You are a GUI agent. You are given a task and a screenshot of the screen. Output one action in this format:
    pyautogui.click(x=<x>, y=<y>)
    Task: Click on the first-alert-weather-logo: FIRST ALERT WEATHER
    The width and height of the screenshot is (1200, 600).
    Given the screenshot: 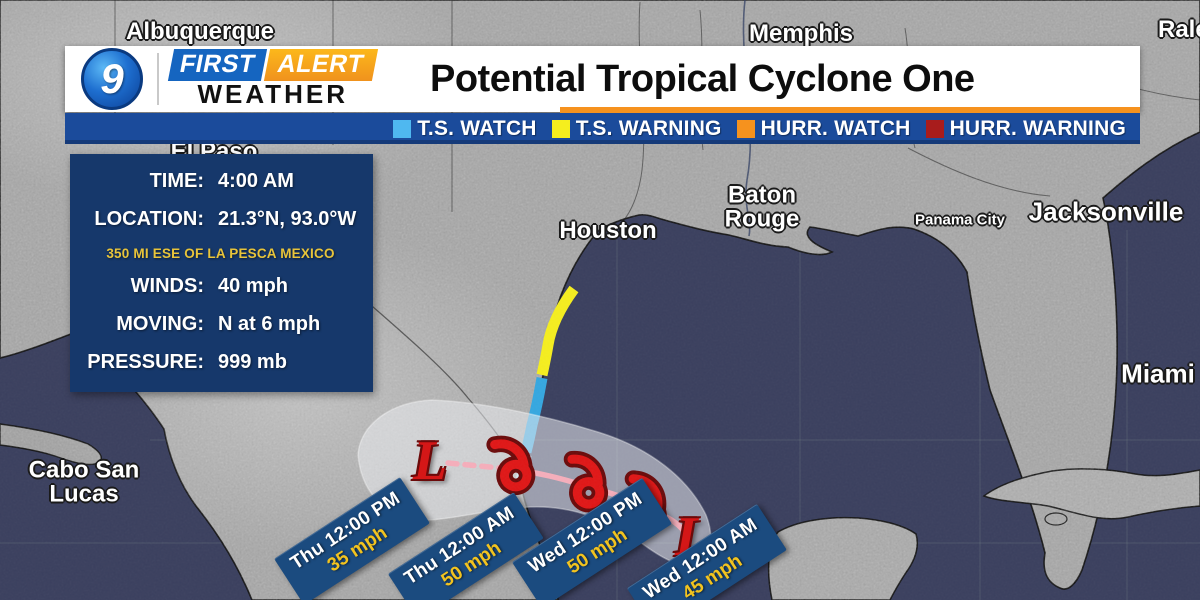 What is the action you would take?
    pyautogui.click(x=272, y=79)
    